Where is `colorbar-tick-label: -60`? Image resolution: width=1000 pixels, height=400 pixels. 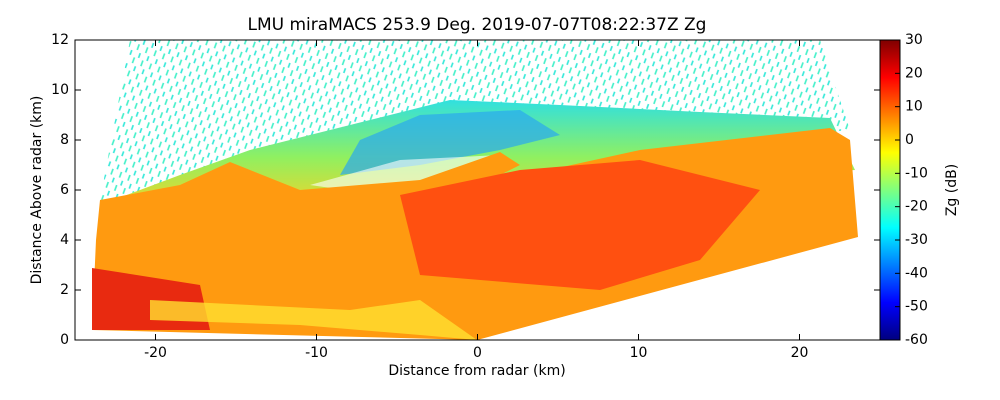 colorbar-tick-label: -60 is located at coordinates (916, 340).